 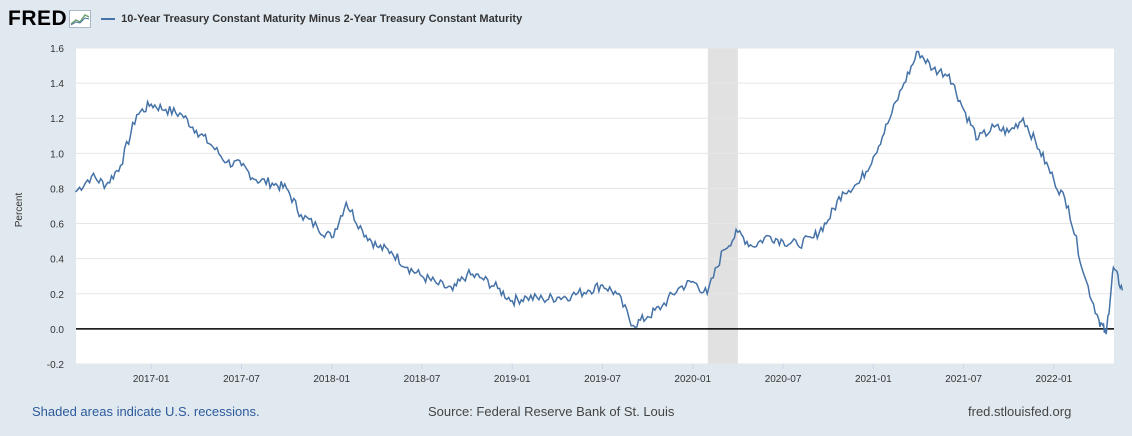 What do you see at coordinates (108, 19) in the screenshot?
I see `legend-swatch` at bounding box center [108, 19].